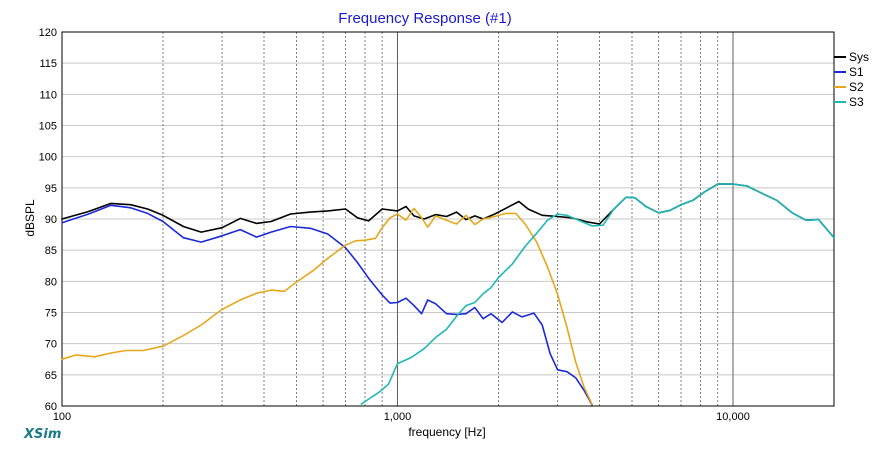 The image size is (893, 455). I want to click on legend-label-s2: S2, so click(856, 87).